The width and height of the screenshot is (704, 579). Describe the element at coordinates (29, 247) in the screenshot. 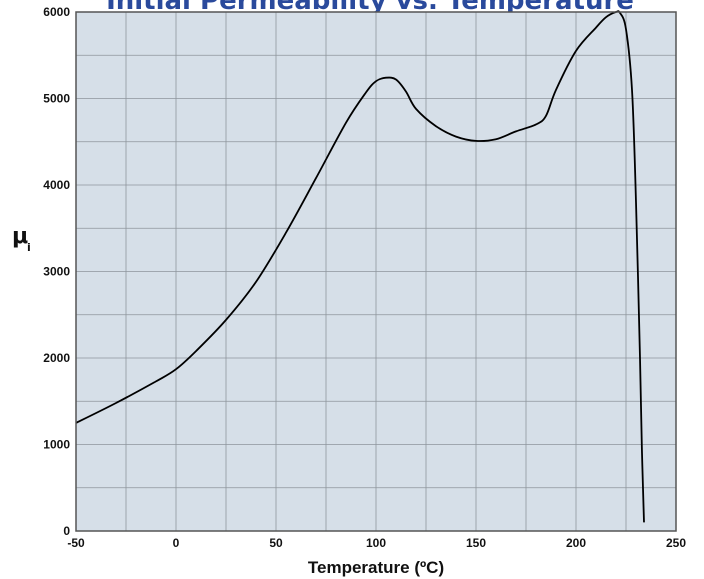

I see `y-axis-label-subscript: i` at that location.